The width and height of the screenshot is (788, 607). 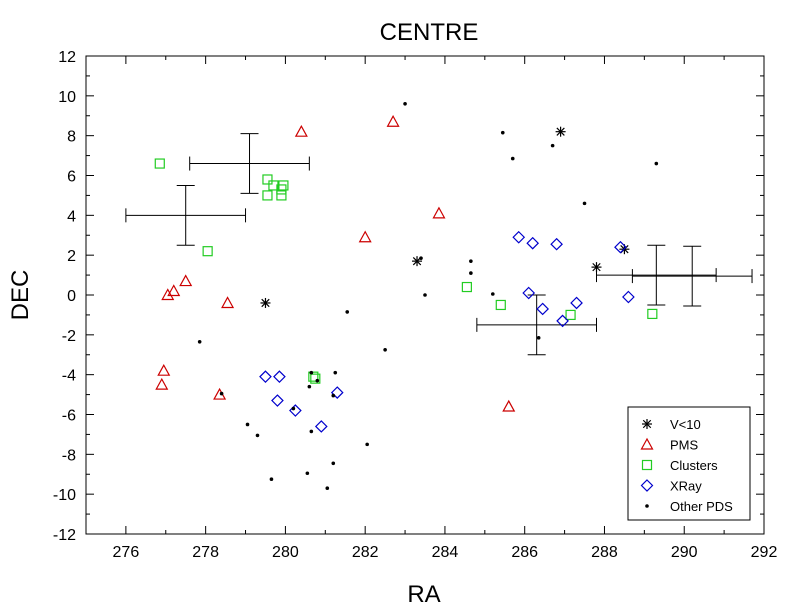 What do you see at coordinates (69, 455) in the screenshot?
I see `y-tick-label: -8` at bounding box center [69, 455].